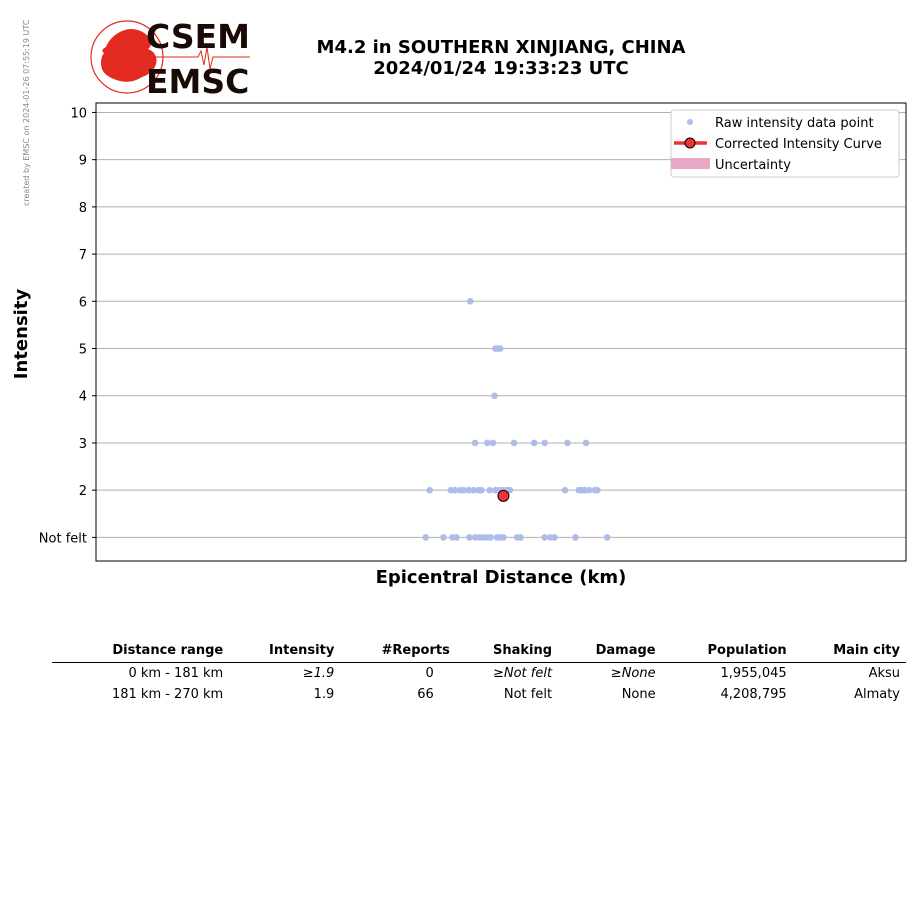 This screenshot has width=915, height=905. I want to click on csem-emsc-logo: CSEM EMSC, so click(170, 57).